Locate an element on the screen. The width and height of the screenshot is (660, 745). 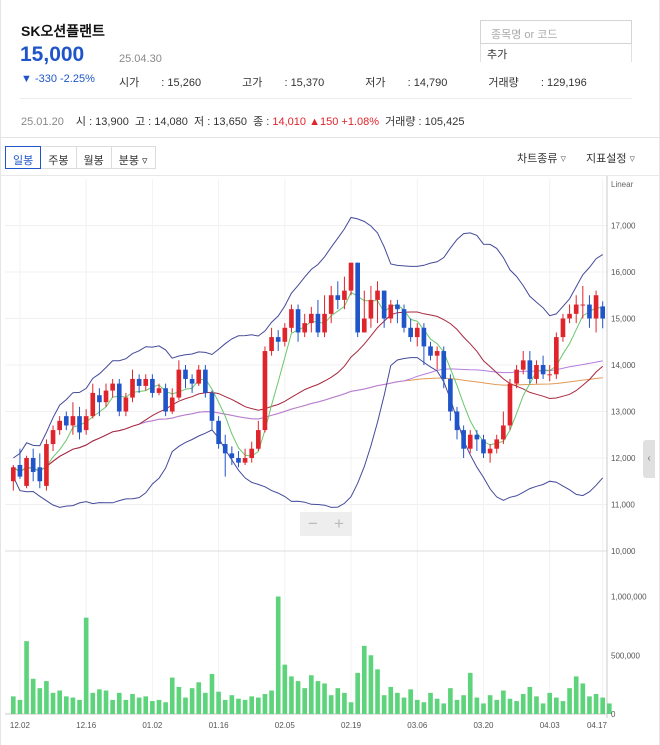
chart-type-dropdown: 차트종류 ▿ is located at coordinates (542, 159).